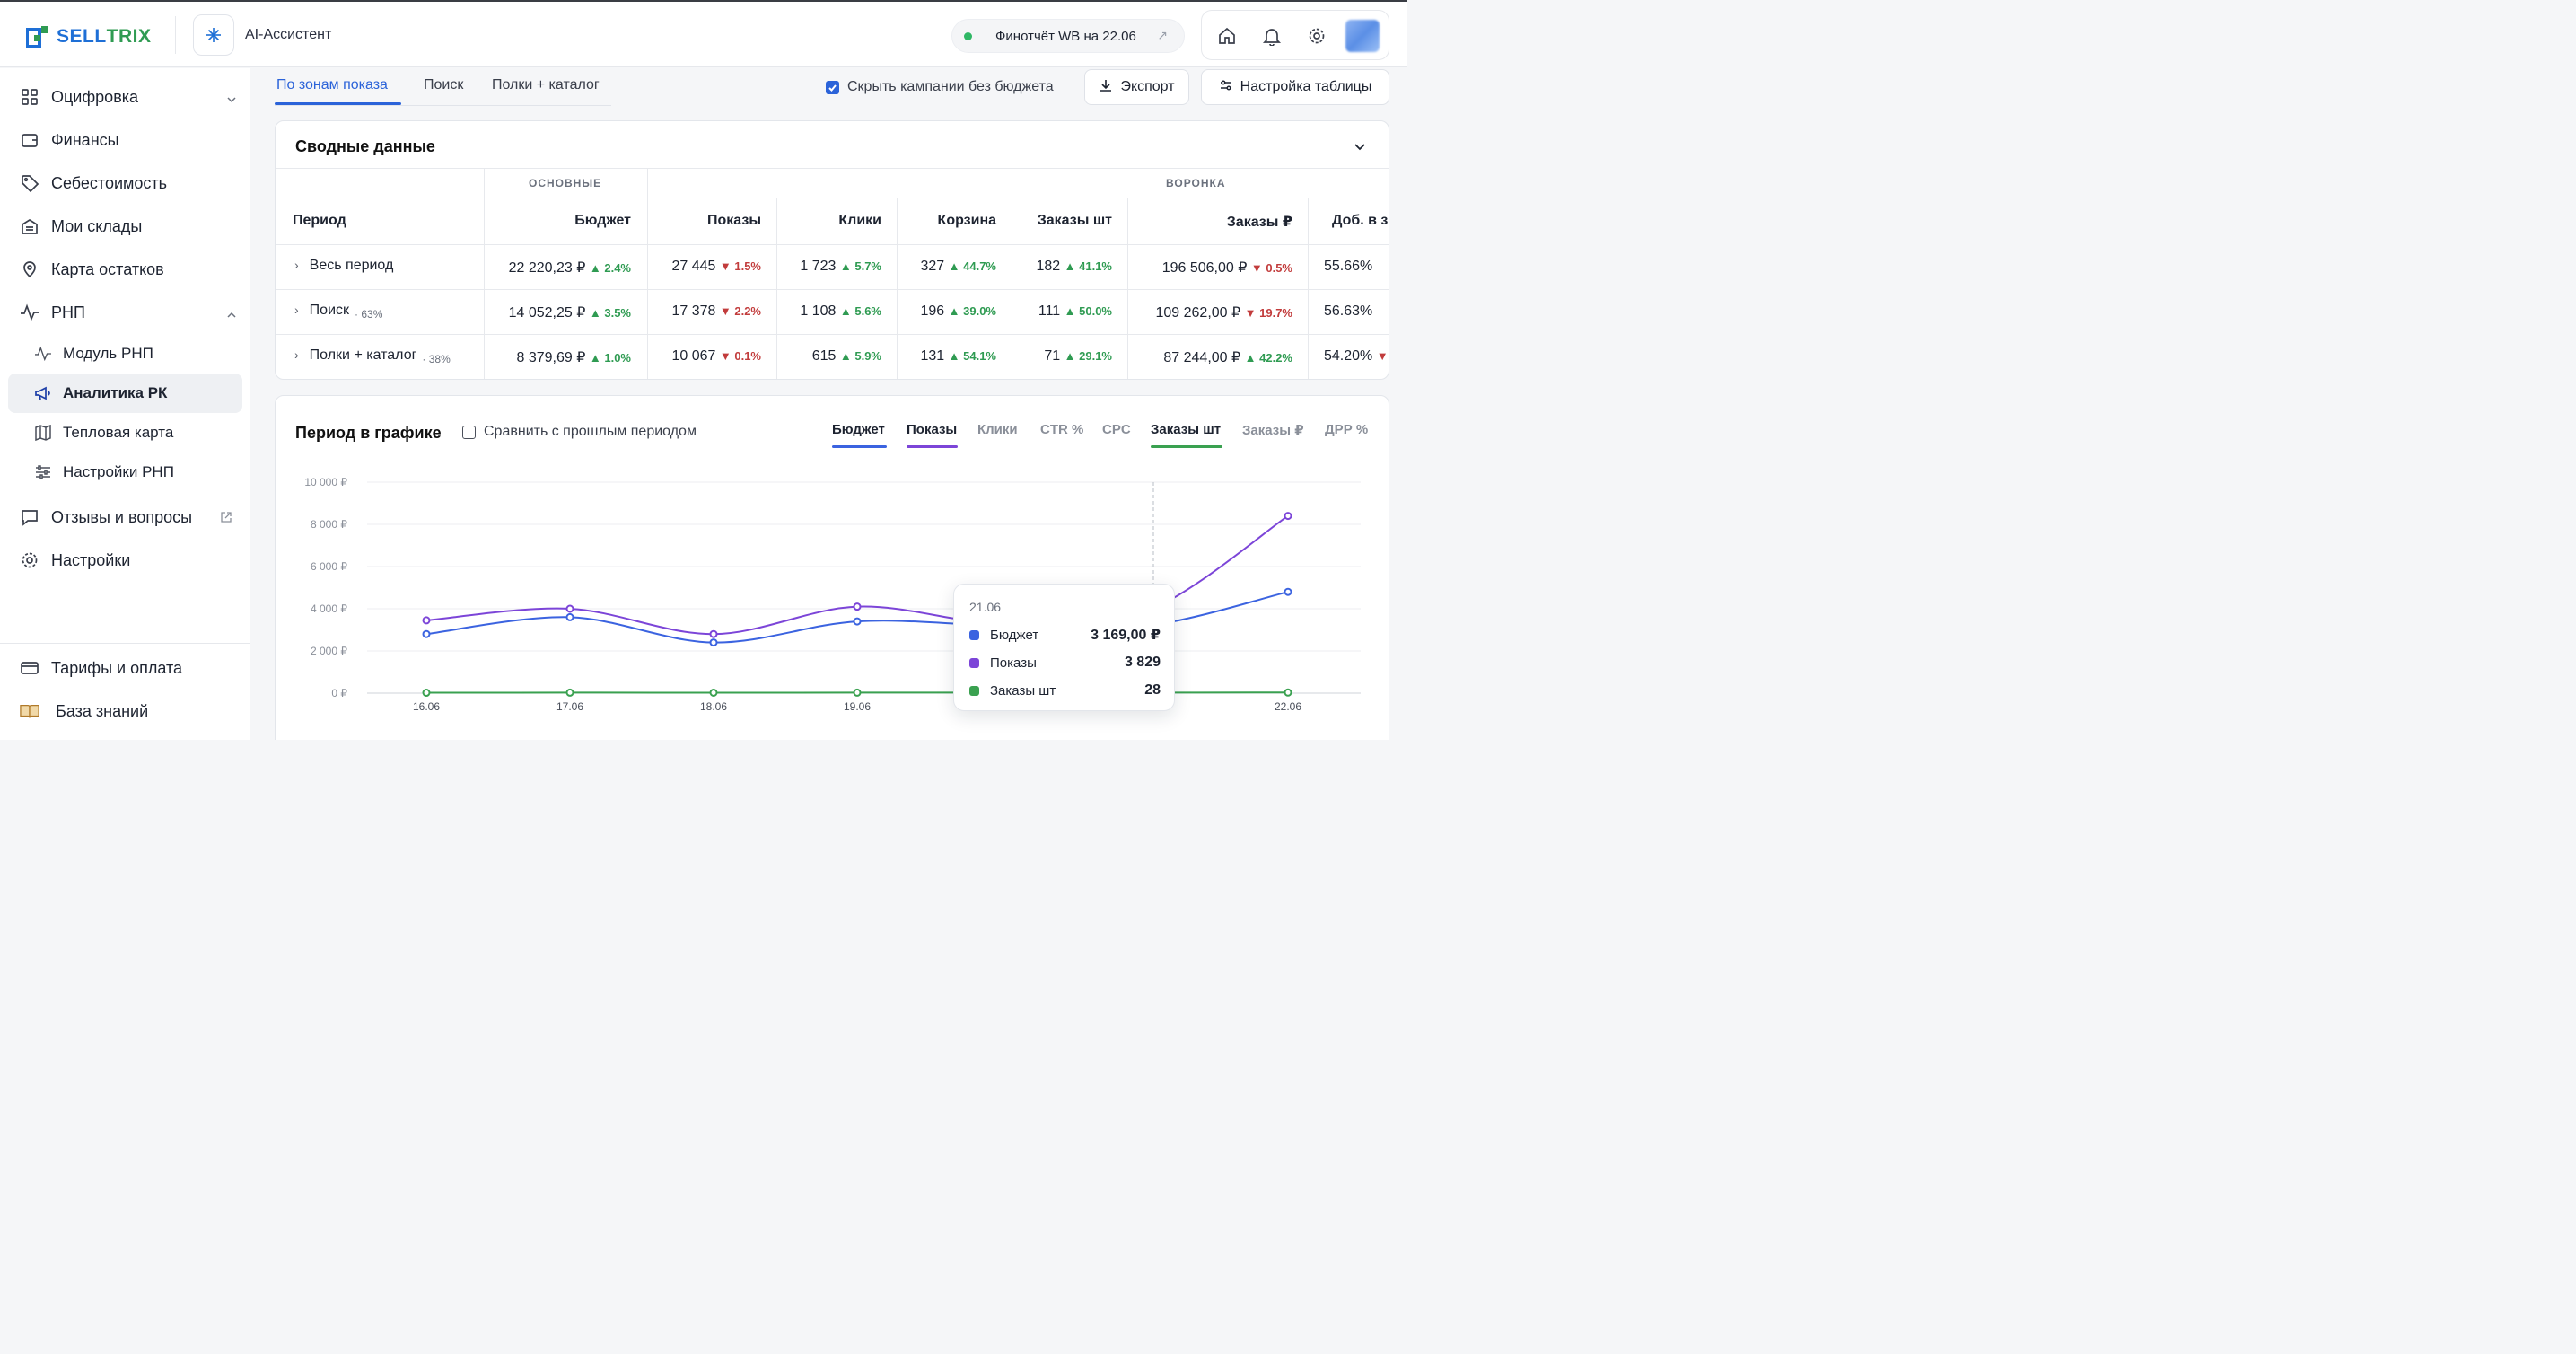  What do you see at coordinates (1360, 148) in the screenshot?
I see `chevron-down-icon` at bounding box center [1360, 148].